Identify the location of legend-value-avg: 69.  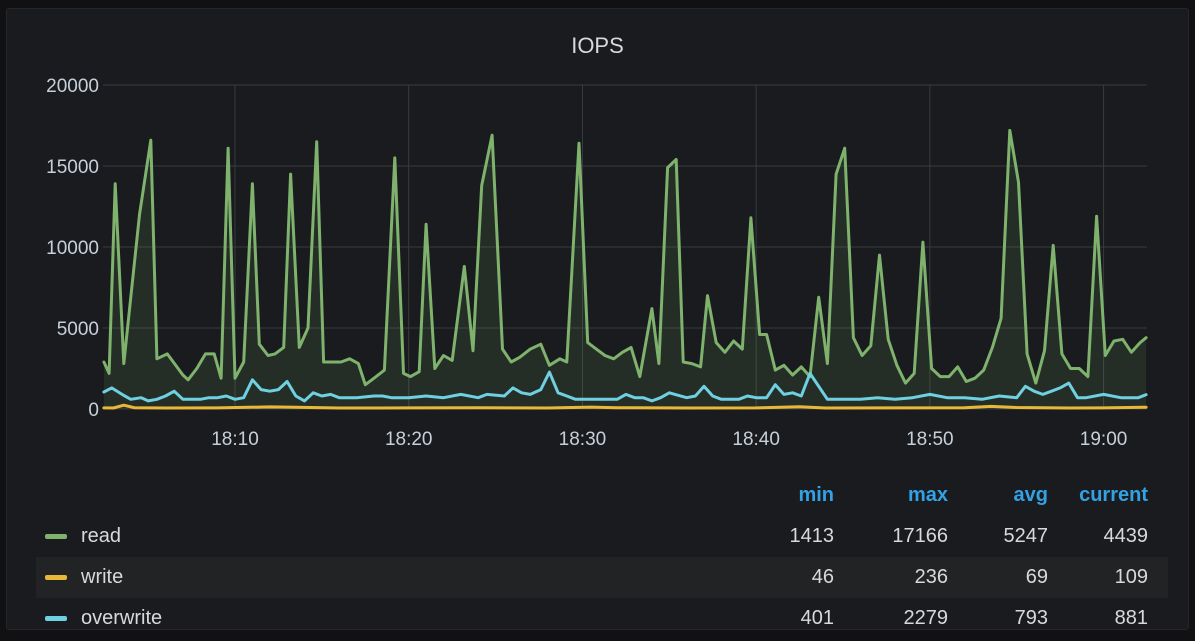
(1036, 577).